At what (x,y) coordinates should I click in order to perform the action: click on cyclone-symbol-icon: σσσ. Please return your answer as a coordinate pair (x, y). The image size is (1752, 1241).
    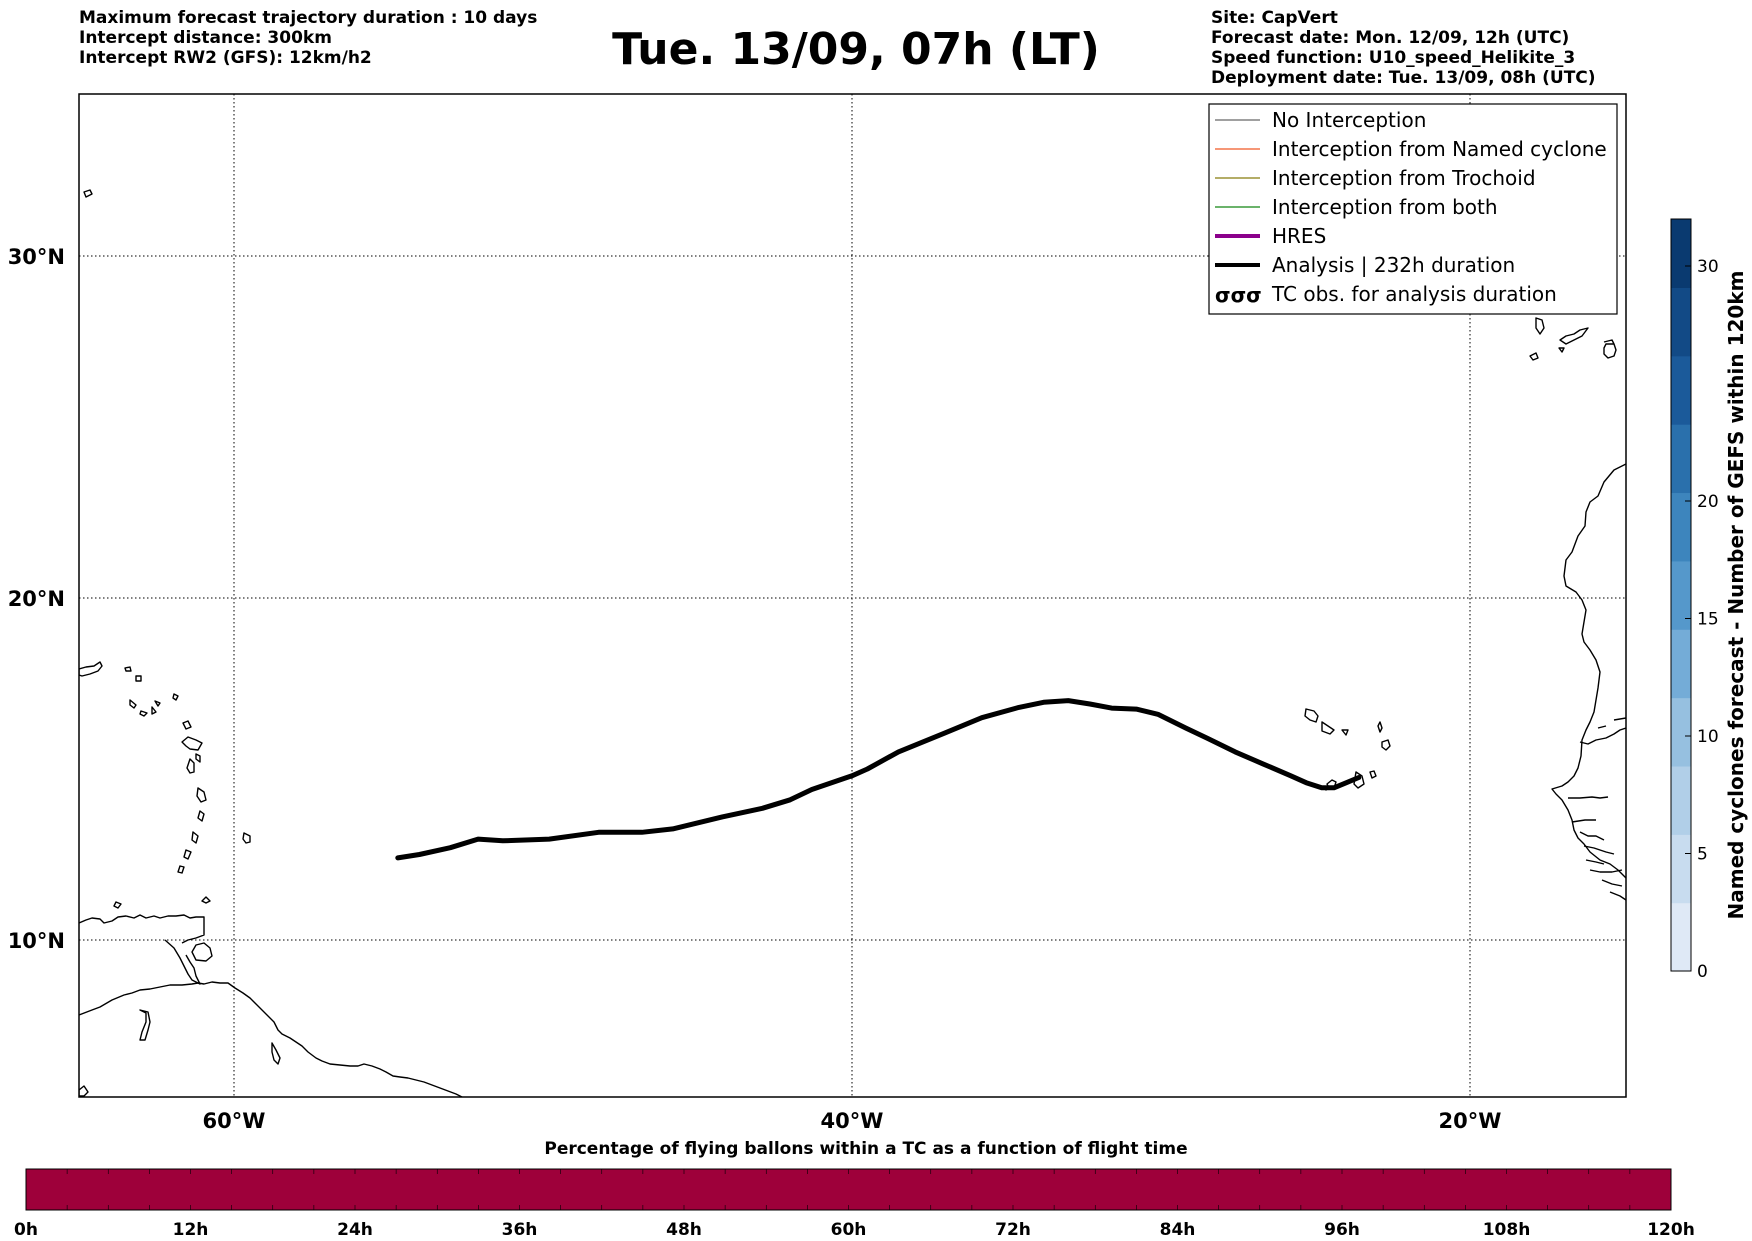
    Looking at the image, I should click on (1238, 295).